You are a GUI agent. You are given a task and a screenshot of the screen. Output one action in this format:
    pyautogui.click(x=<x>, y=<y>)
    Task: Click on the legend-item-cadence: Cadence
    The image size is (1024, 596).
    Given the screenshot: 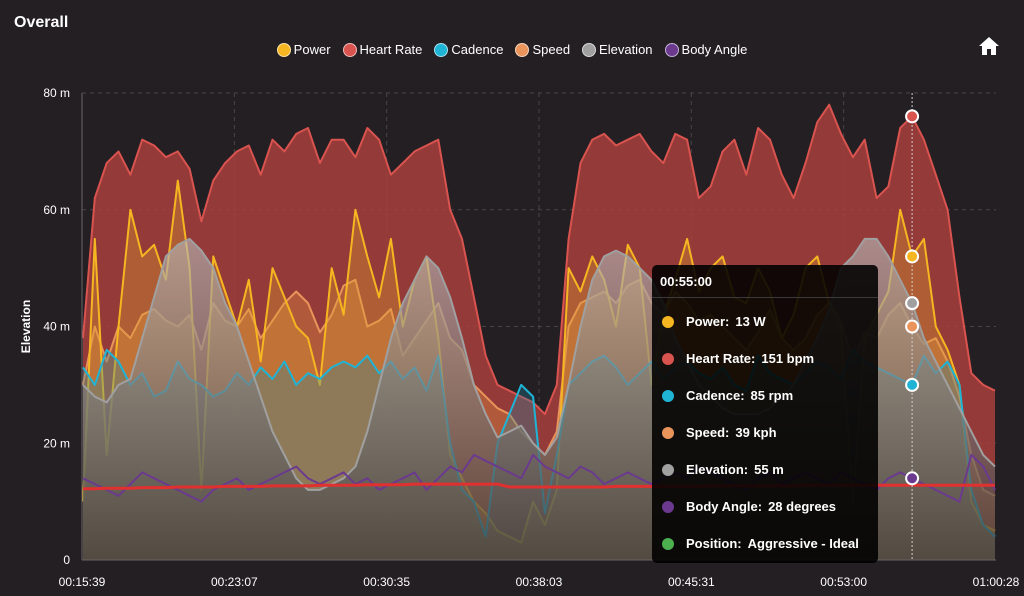 What is the action you would take?
    pyautogui.click(x=468, y=49)
    